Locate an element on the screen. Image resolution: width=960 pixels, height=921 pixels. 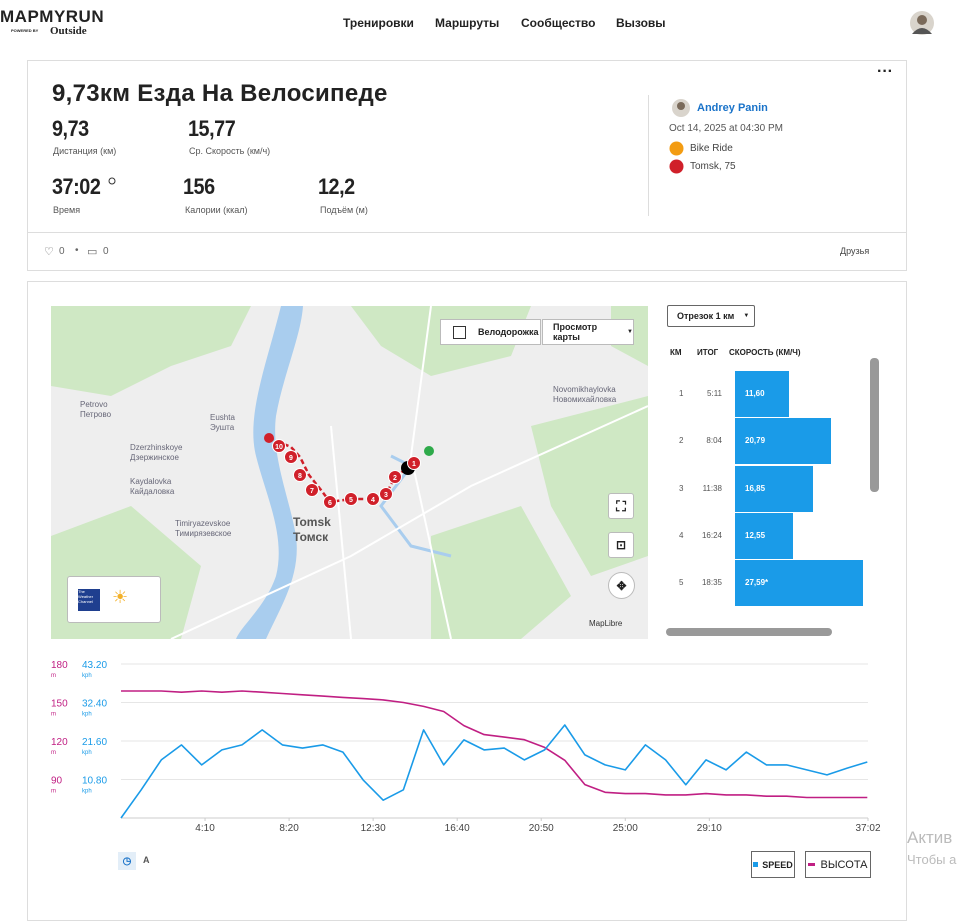
time-axis-toggle: ◷ is located at coordinates (127, 861).